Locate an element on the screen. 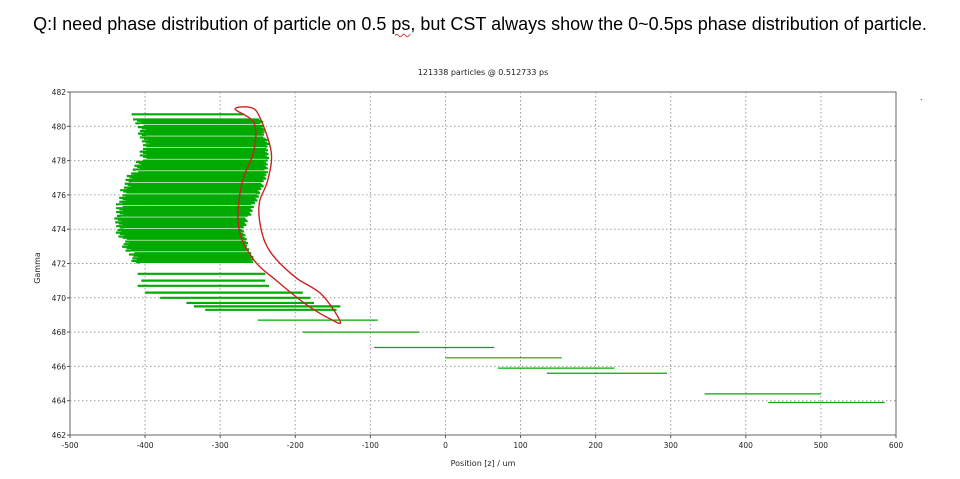  x-tick-label: -500 is located at coordinates (69, 445).